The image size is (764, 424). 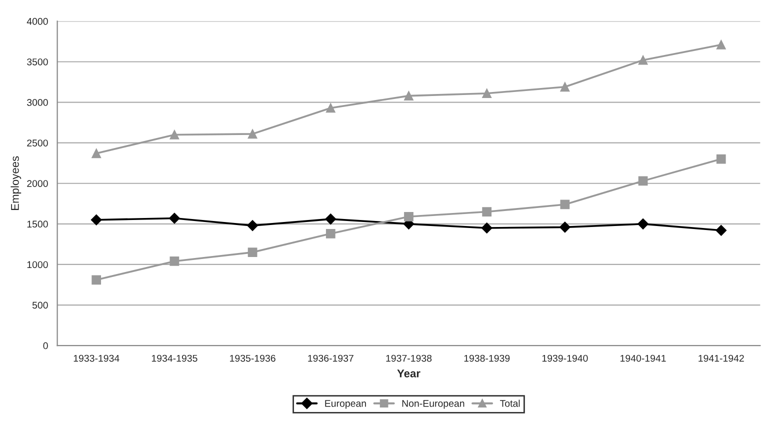 I want to click on y-tick-label: 1000, so click(x=37, y=264).